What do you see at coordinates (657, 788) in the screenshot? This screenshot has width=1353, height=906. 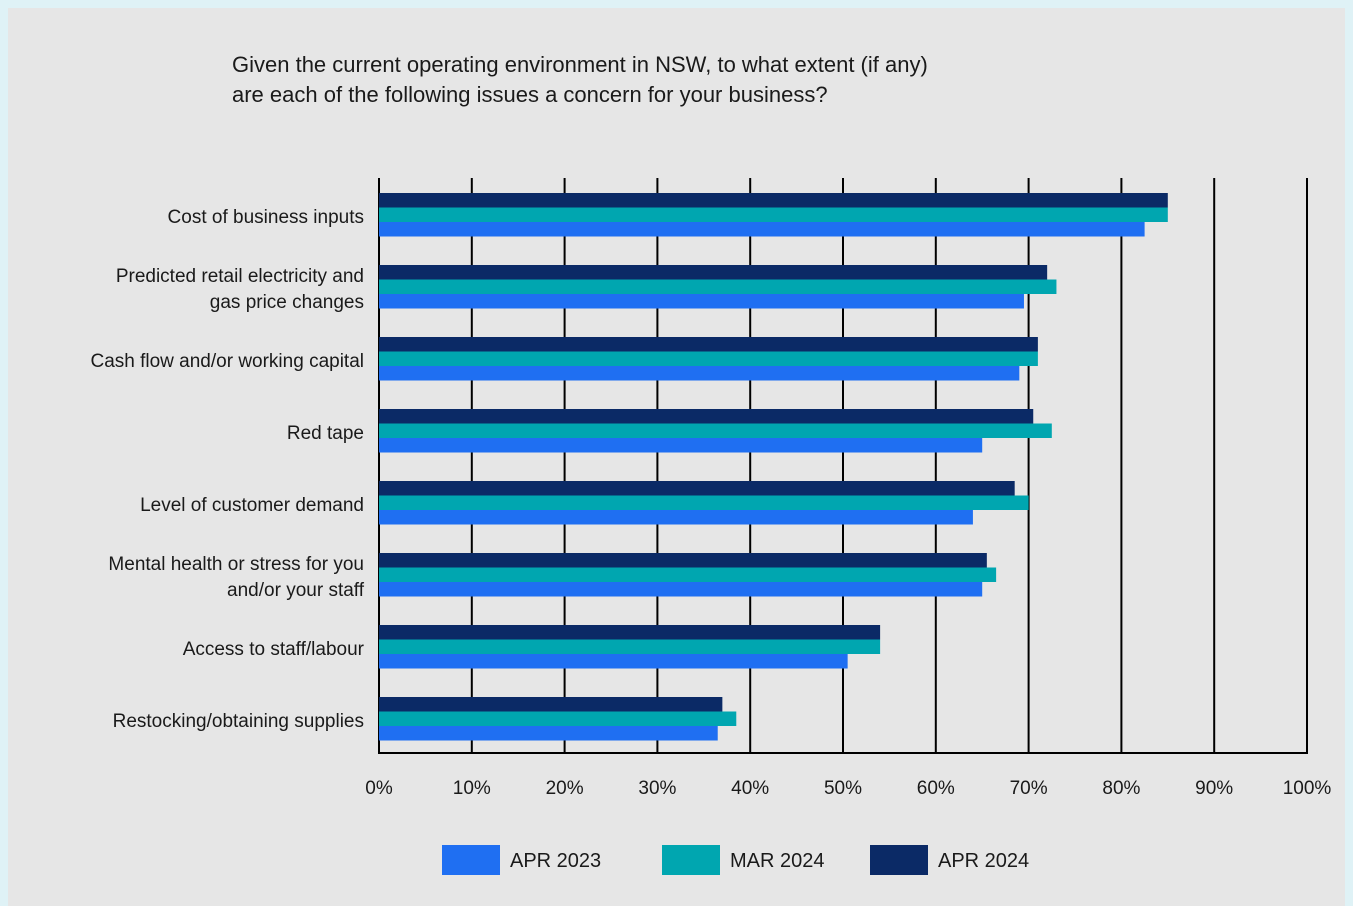 I see `x-tick-label: 30%` at bounding box center [657, 788].